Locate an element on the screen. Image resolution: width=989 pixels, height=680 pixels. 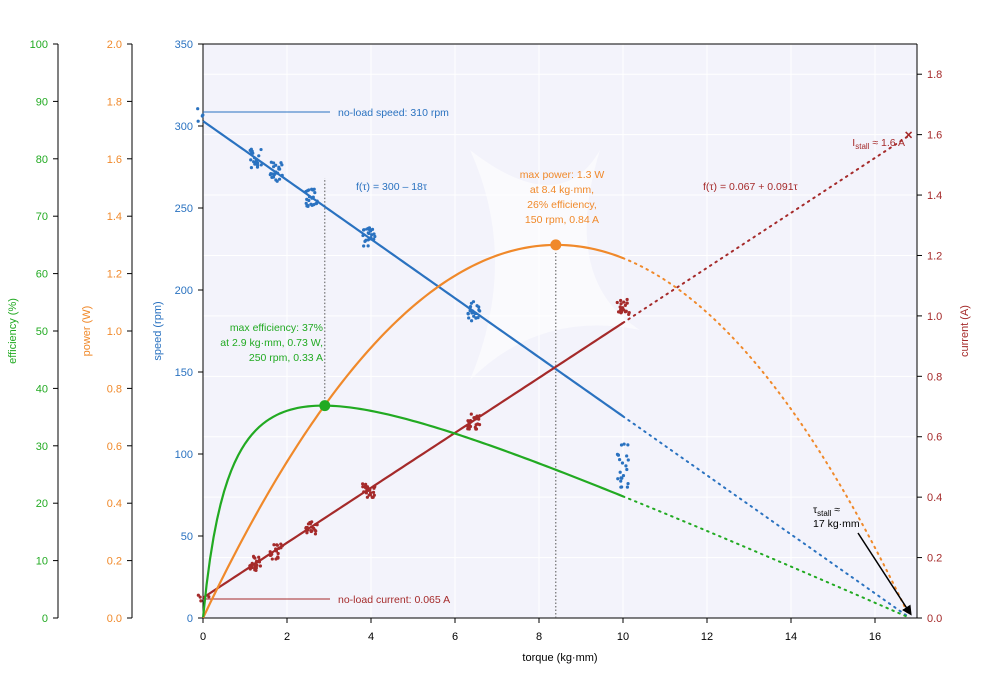
current-tick-label: 0.2 is located at coordinates (934, 559).